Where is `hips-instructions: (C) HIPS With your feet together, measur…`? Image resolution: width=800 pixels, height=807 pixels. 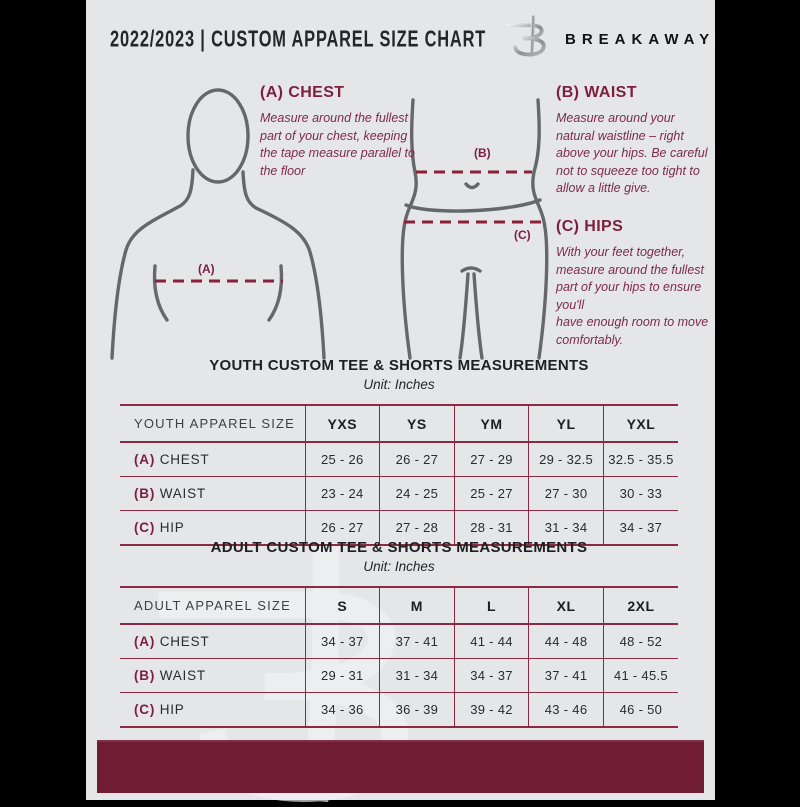 hips-instructions: (C) HIPS With your feet together, measur… is located at coordinates (635, 283).